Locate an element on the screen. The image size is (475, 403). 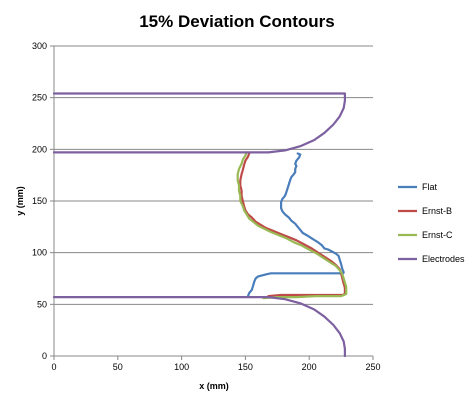
y-tick-label: 100 is located at coordinates (39, 253).